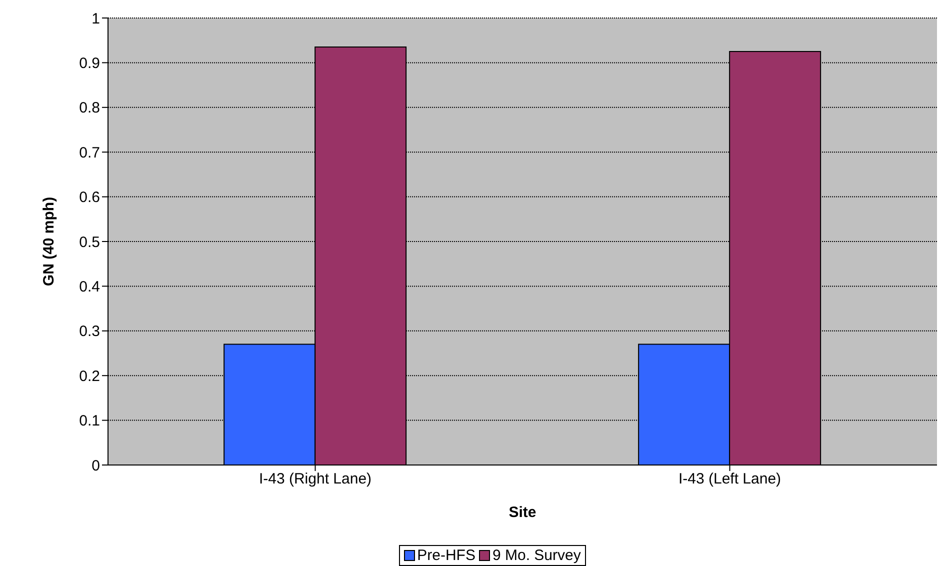 The width and height of the screenshot is (945, 566). What do you see at coordinates (522, 512) in the screenshot?
I see `x-axis-title: Site` at bounding box center [522, 512].